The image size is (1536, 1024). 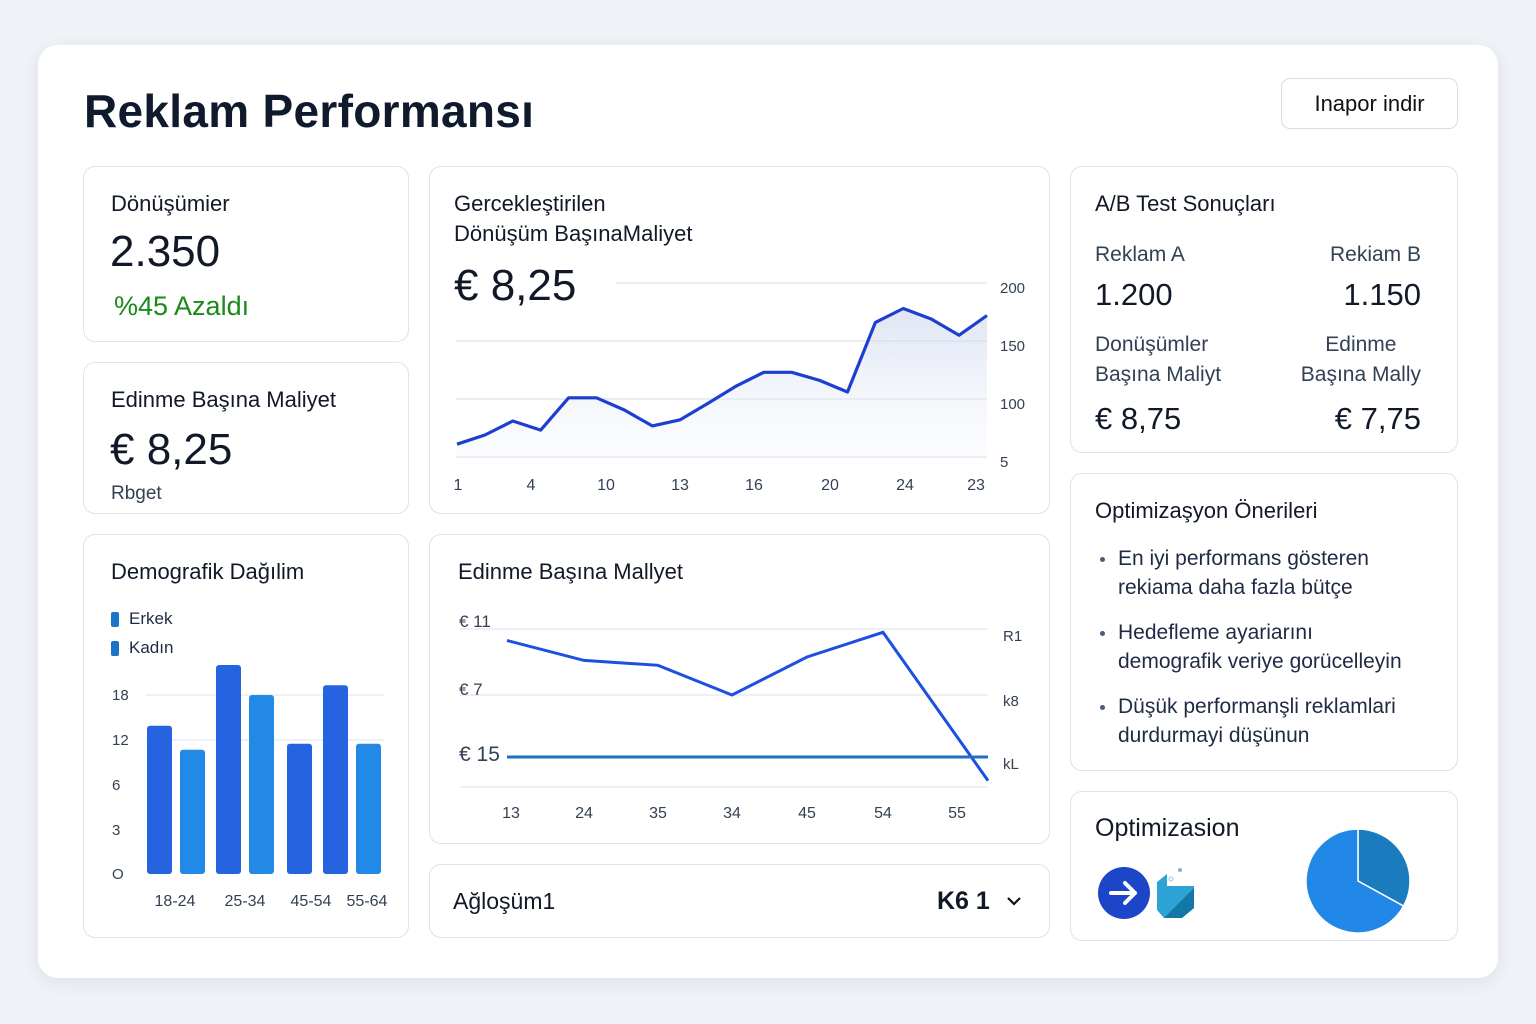 What do you see at coordinates (606, 485) in the screenshot?
I see `x-tick-label: 10` at bounding box center [606, 485].